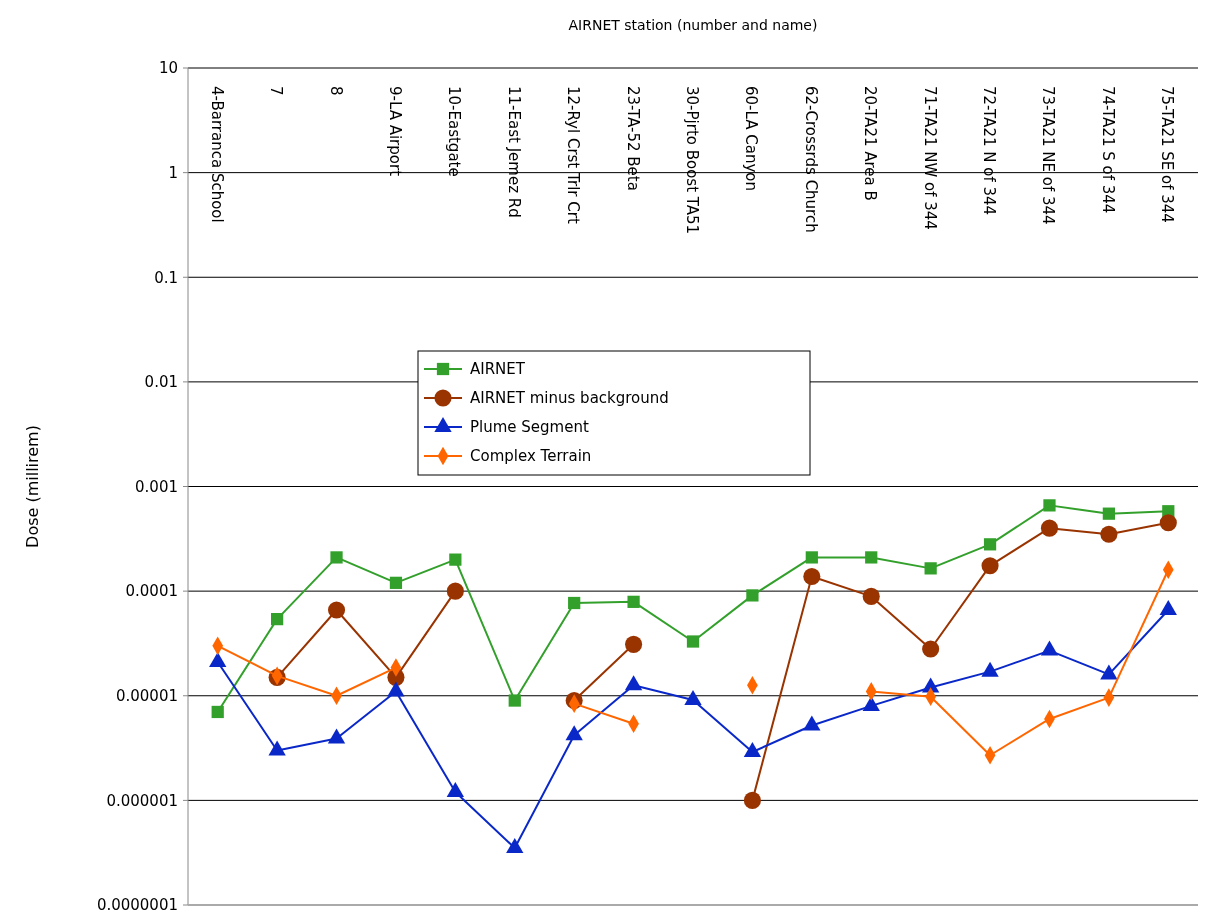  What do you see at coordinates (692, 160) in the screenshot?
I see `x-tick-label: 30-Pjrto Boost TA51` at bounding box center [692, 160].